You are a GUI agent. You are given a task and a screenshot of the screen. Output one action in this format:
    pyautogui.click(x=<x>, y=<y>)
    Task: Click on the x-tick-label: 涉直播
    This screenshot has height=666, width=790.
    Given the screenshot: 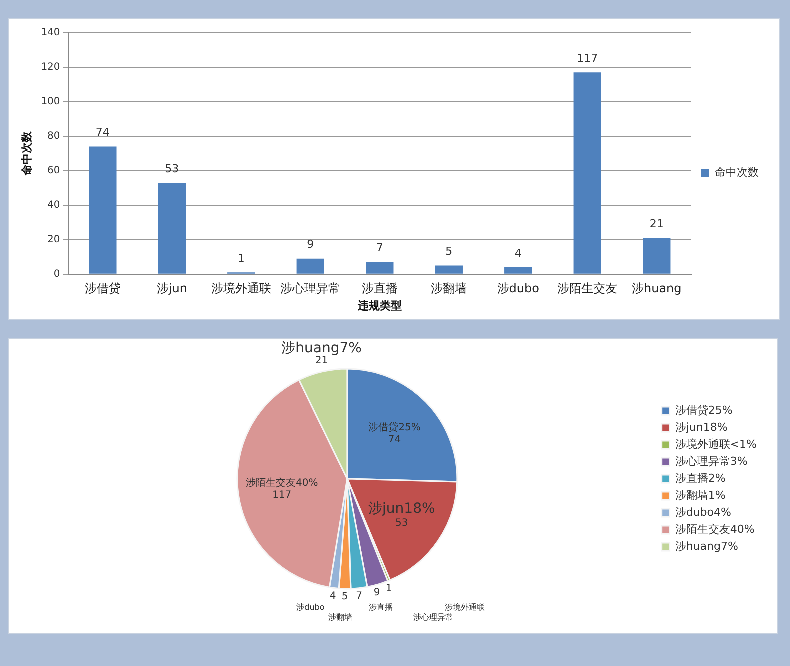 What is the action you would take?
    pyautogui.click(x=380, y=289)
    